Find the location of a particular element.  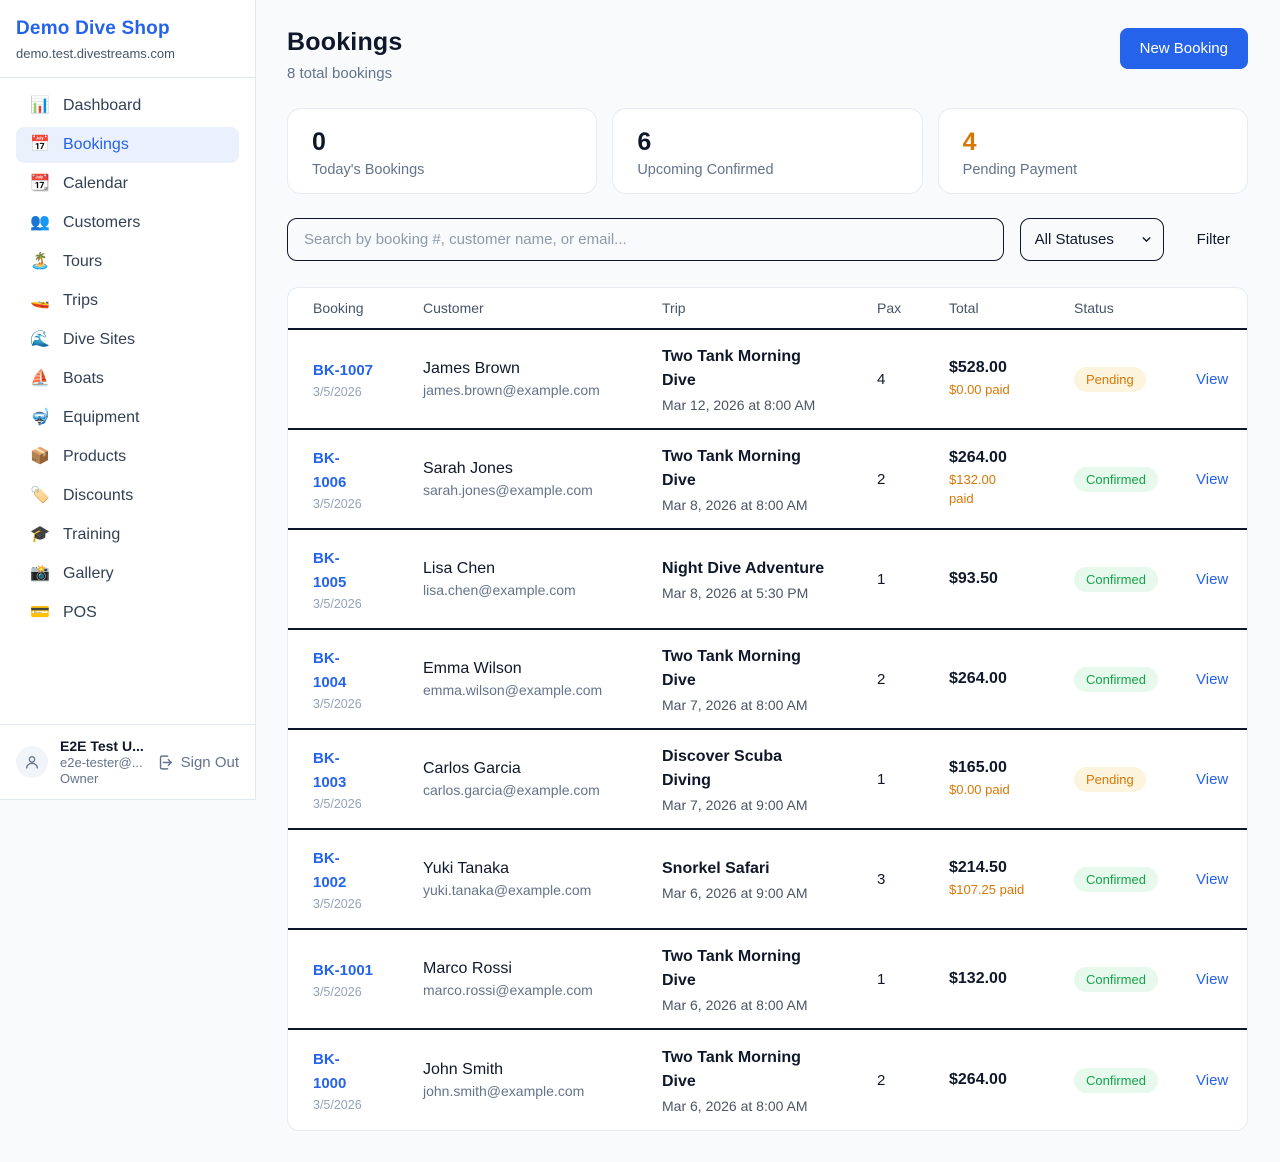

sidebar-item-boats: ⛵ Boats is located at coordinates (127, 379).